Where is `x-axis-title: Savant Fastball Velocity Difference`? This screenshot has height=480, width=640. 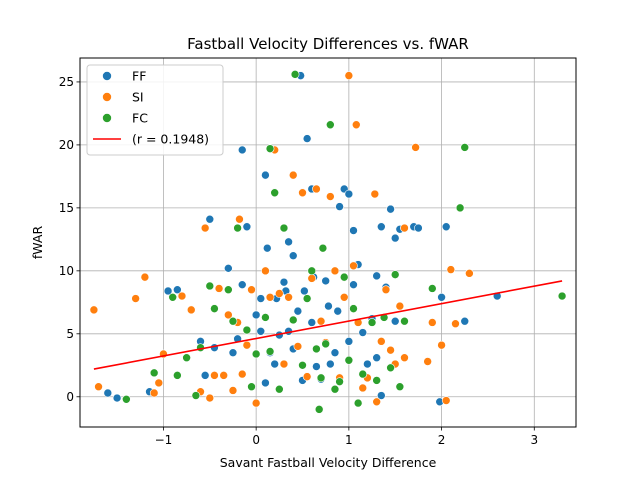
x-axis-title: Savant Fastball Velocity Difference is located at coordinates (328, 462).